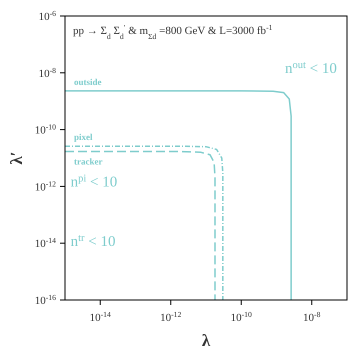 This screenshot has height=354, width=354. Describe the element at coordinates (93, 241) in the screenshot. I see `annotation: n$^{tr}$ < 10` at that location.